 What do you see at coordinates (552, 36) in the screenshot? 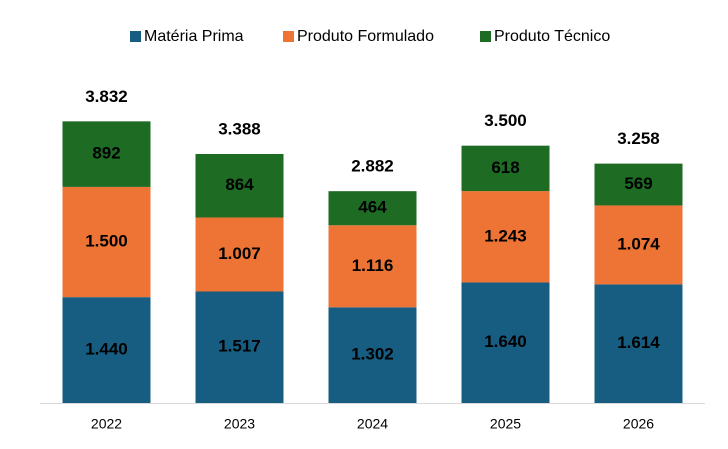
I see `legend-label: Produto Técnico` at bounding box center [552, 36].